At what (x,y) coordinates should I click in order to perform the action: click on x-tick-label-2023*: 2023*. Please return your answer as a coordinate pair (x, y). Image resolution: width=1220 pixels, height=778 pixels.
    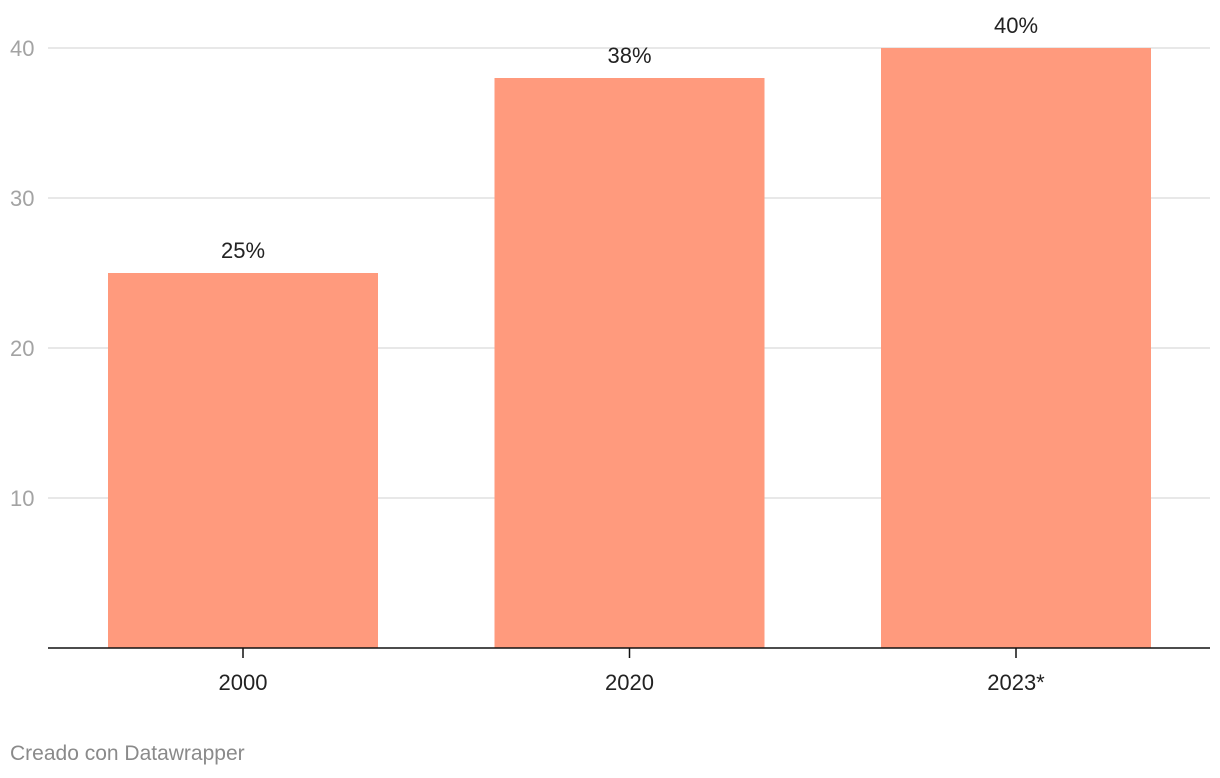
    Looking at the image, I should click on (1016, 682).